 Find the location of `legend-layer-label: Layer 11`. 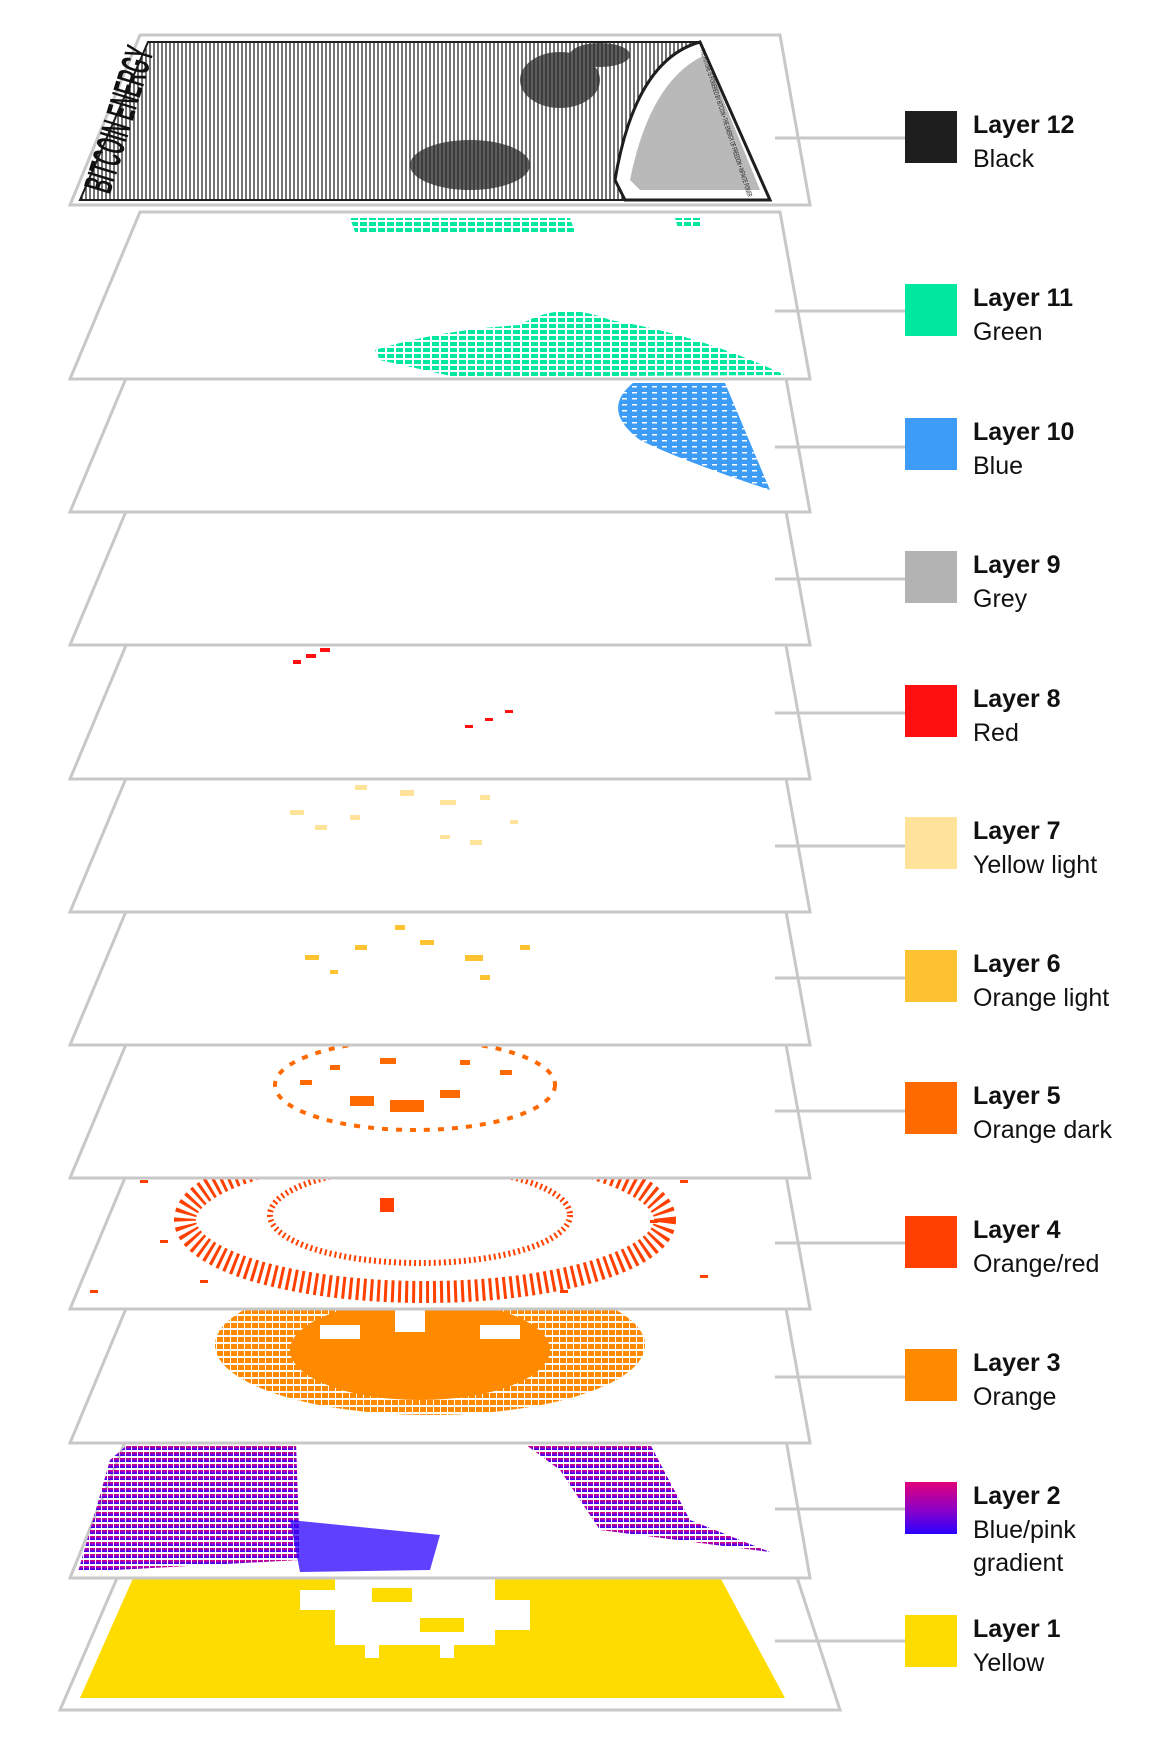

legend-layer-label: Layer 11 is located at coordinates (1023, 298).